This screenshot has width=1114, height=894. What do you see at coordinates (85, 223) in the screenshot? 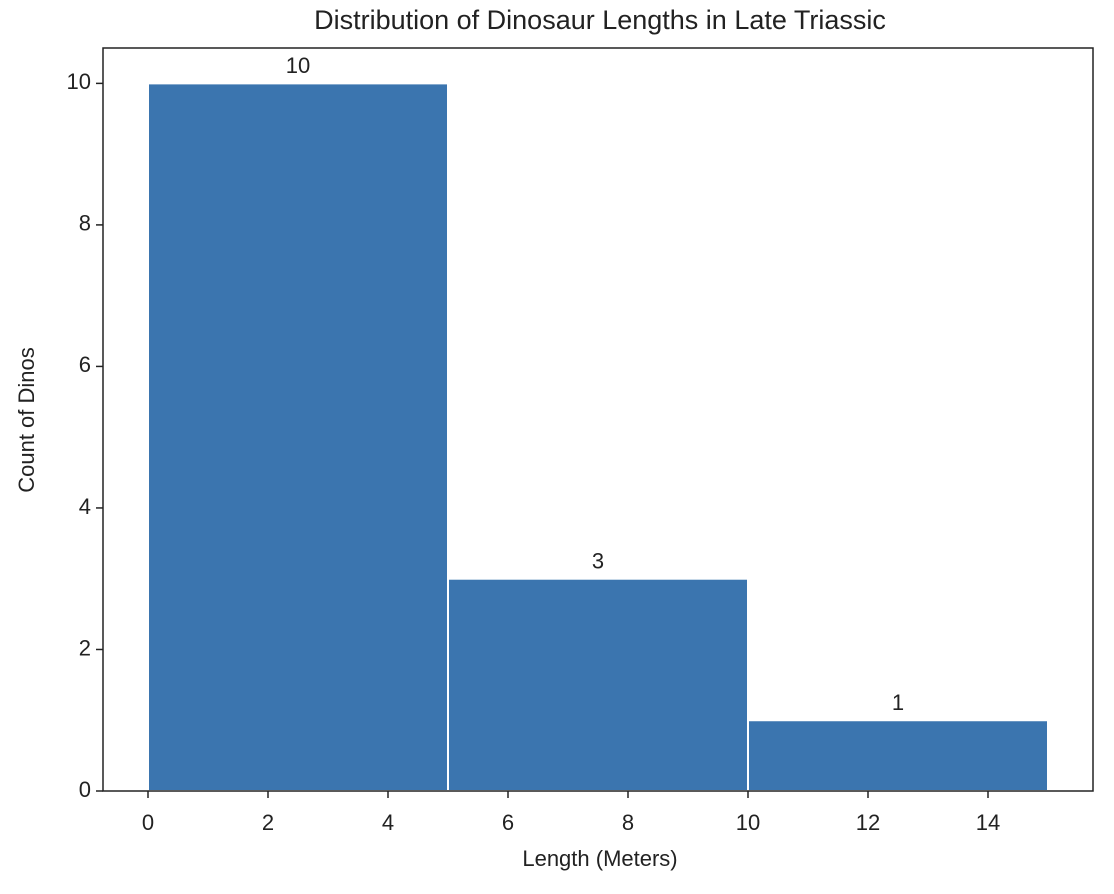
I see `y-tick-label: 8` at bounding box center [85, 223].